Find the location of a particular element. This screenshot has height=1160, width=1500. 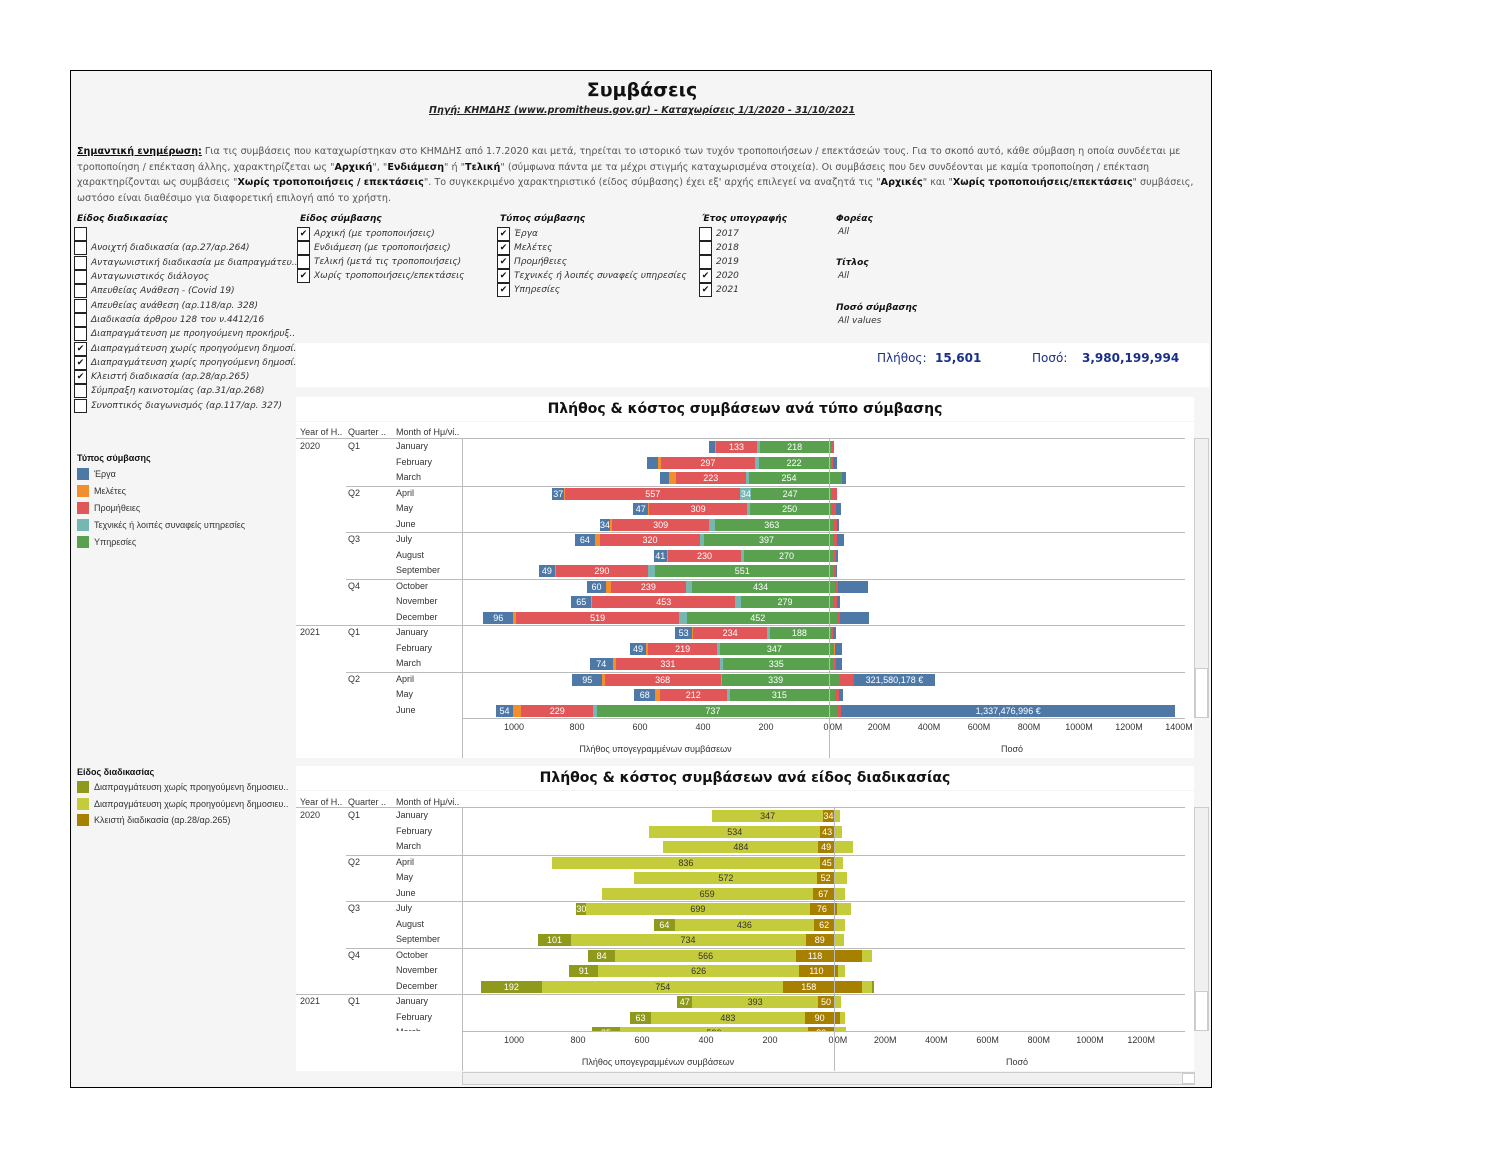

filter-option: ✔ Έργα is located at coordinates (592, 234).